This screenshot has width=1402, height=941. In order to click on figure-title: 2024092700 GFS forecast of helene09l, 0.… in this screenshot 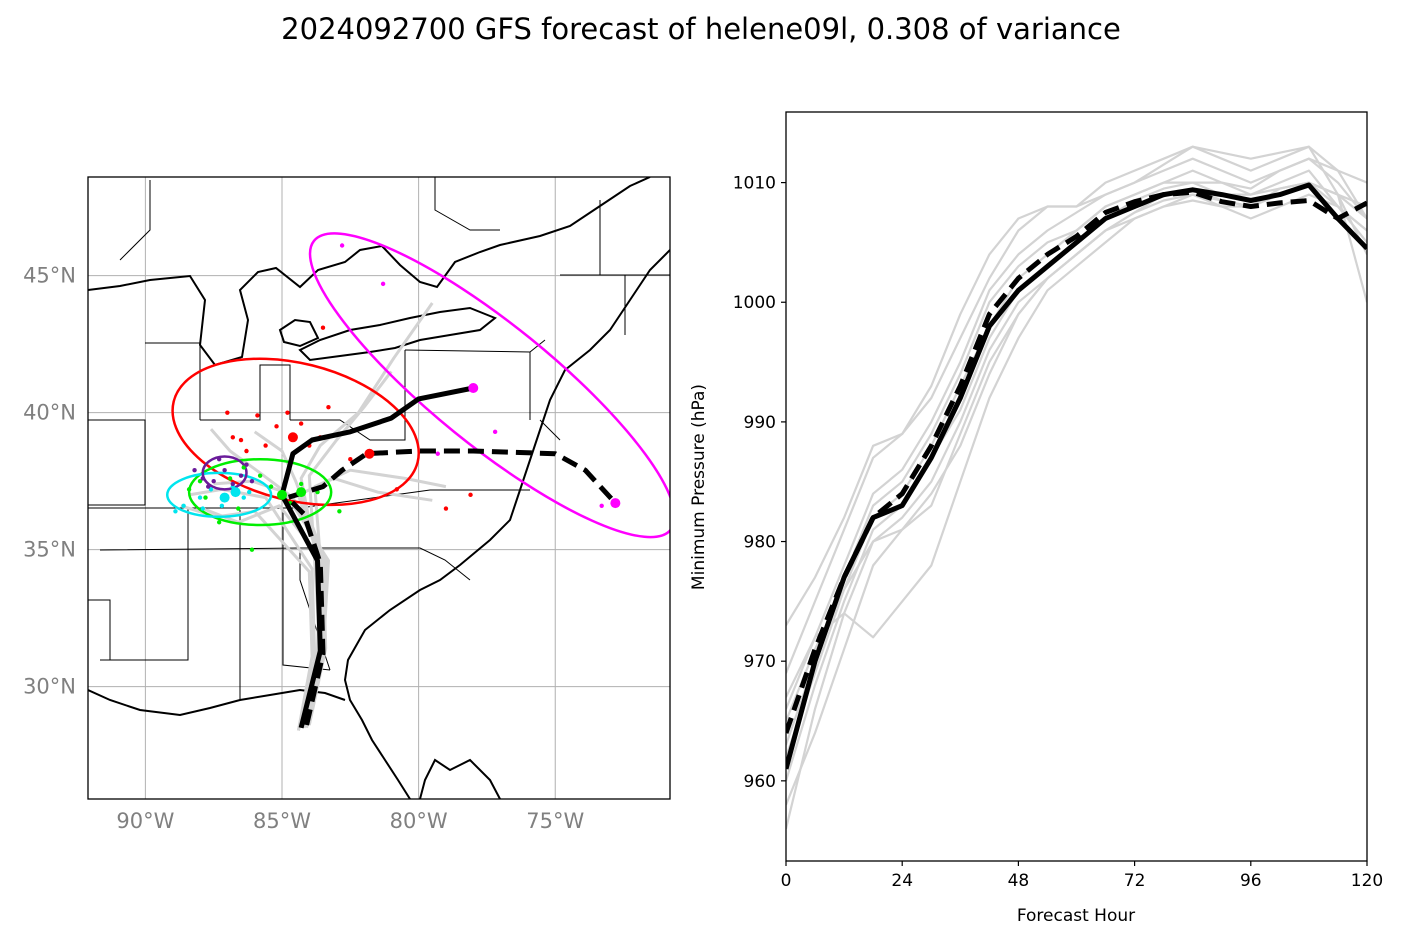, I will do `click(701, 29)`.